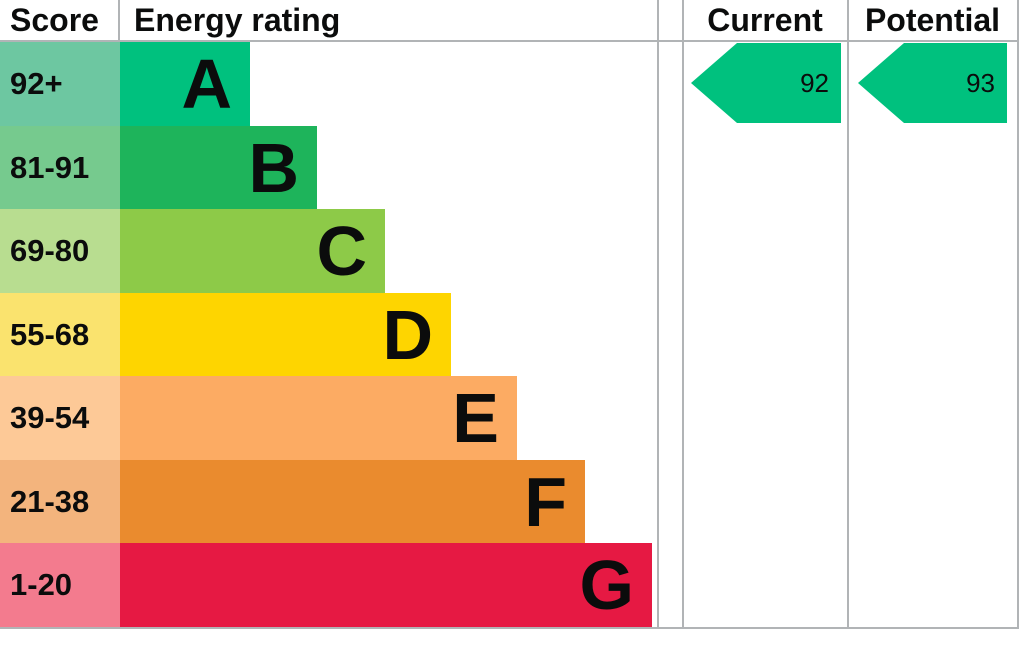  What do you see at coordinates (60, 501) in the screenshot?
I see `band-score-range-f: 21-38` at bounding box center [60, 501].